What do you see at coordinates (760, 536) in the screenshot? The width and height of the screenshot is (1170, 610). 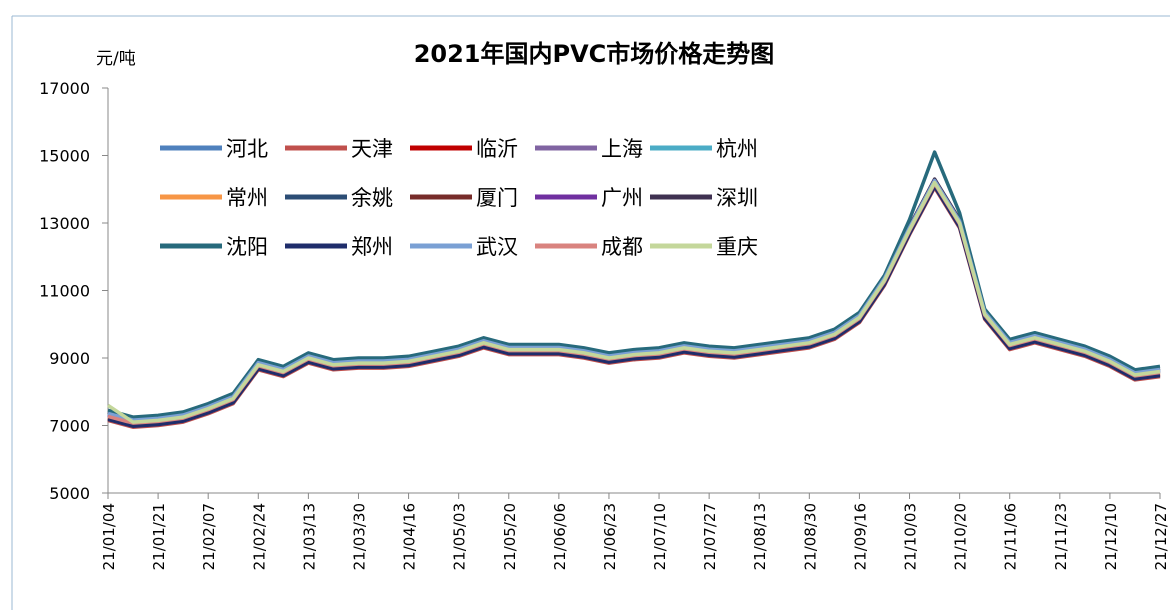 I see `x-tick-label: 21/08/13` at bounding box center [760, 536].